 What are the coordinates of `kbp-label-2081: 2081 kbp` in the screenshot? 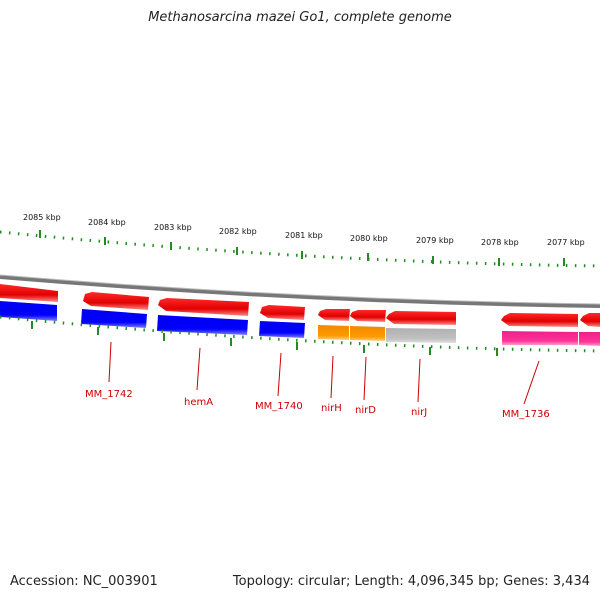 It's located at (304, 235).